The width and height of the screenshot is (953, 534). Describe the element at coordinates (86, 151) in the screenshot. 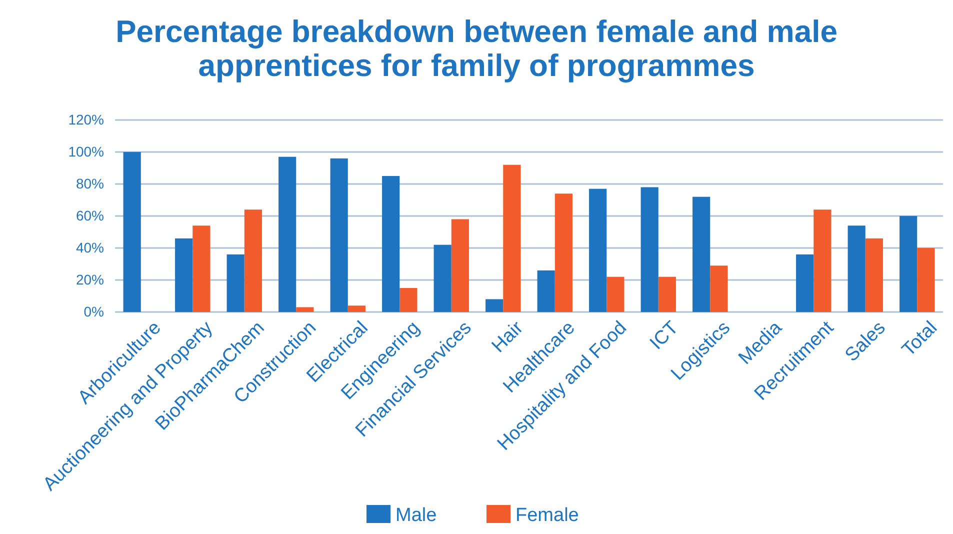

I see `y-tick-label: 100%` at that location.